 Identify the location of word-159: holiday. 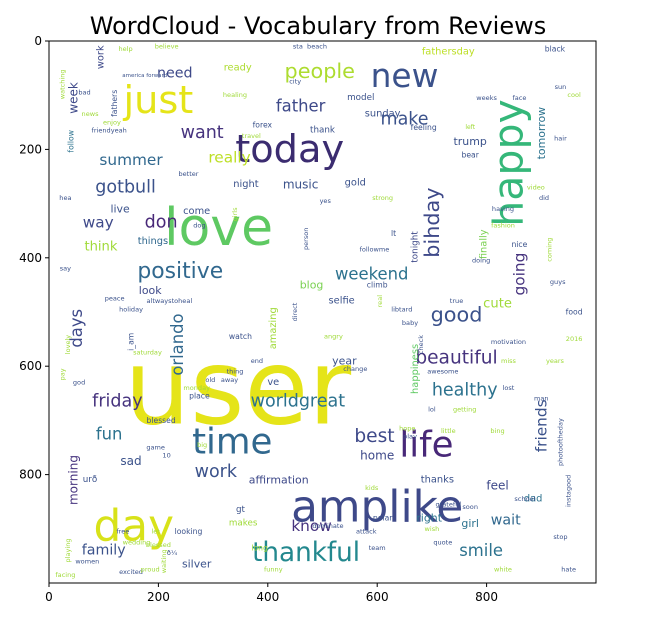
(131, 309).